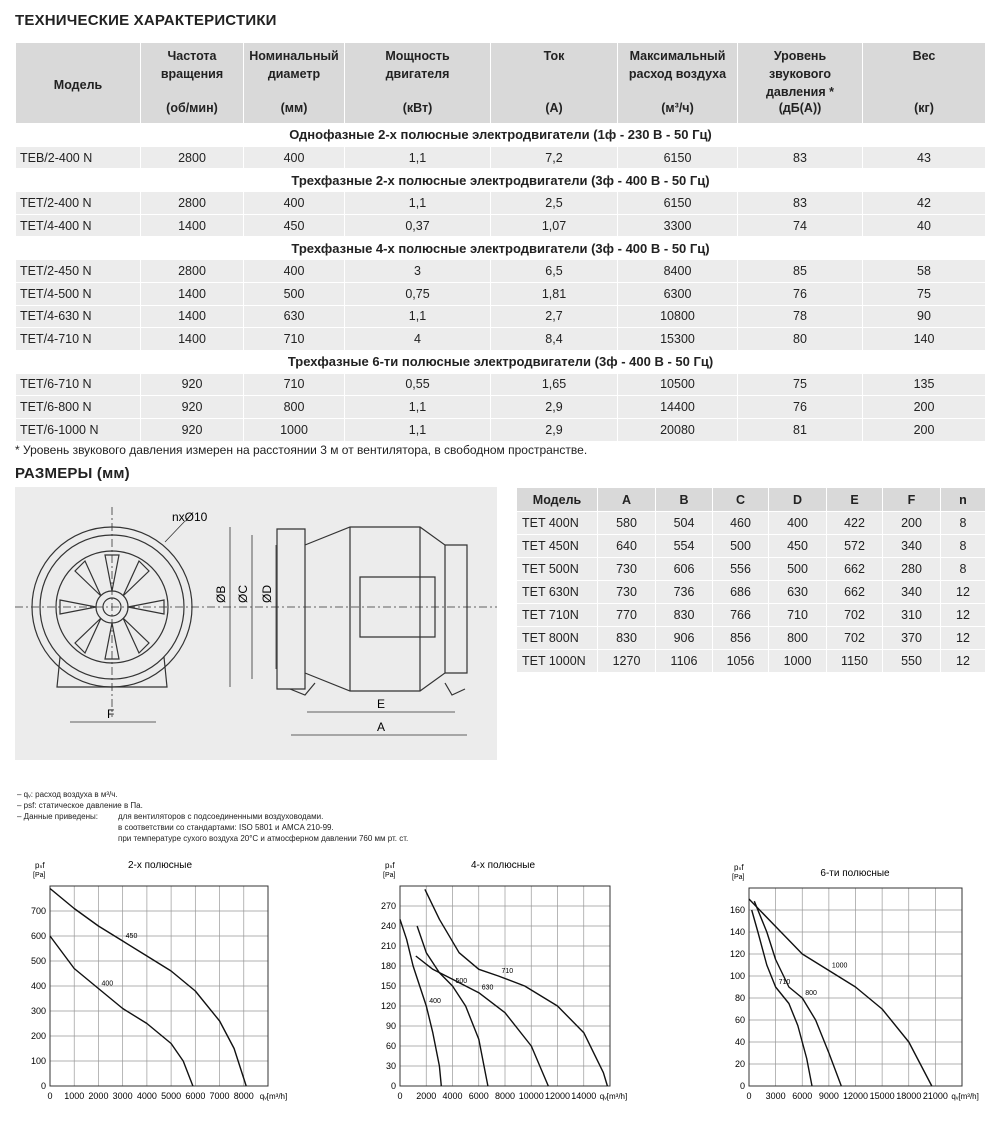  I want to click on cell: 710, so click(294, 339).